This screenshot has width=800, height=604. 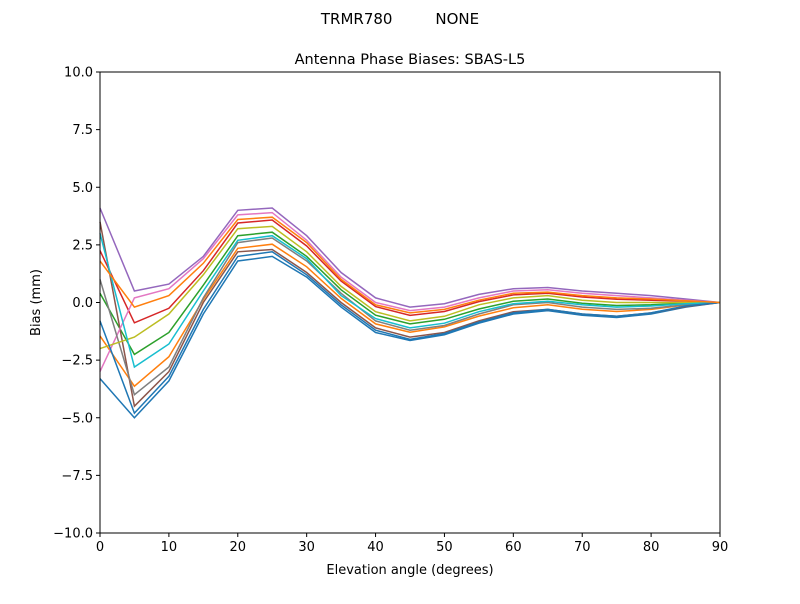 I want to click on y-tick-label: −7.5, so click(x=77, y=476).